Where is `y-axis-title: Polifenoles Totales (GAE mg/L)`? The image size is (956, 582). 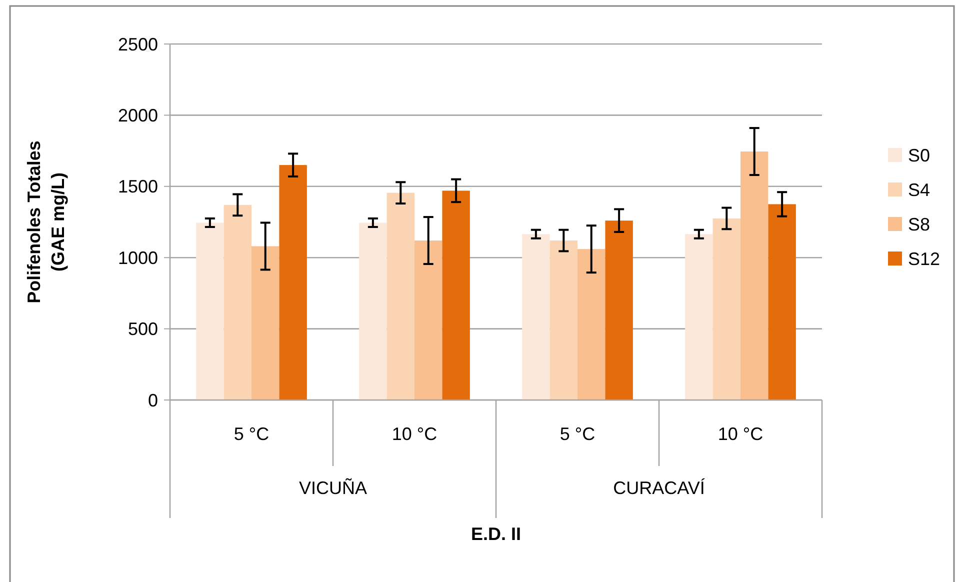 y-axis-title: Polifenoles Totales (GAE mg/L) is located at coordinates (46, 222).